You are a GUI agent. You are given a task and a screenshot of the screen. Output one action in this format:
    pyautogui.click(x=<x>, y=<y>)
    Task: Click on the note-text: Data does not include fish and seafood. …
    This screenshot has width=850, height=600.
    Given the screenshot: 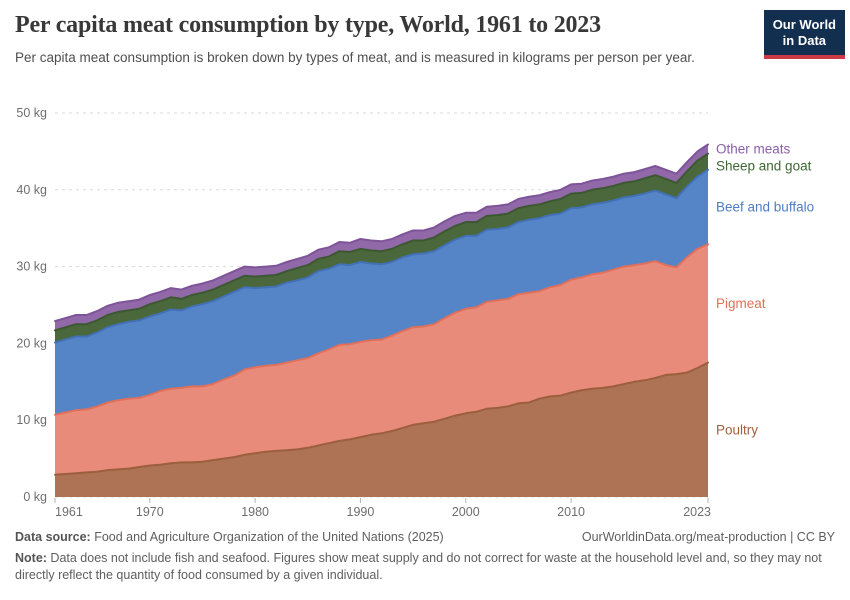 What is the action you would take?
    pyautogui.click(x=418, y=566)
    